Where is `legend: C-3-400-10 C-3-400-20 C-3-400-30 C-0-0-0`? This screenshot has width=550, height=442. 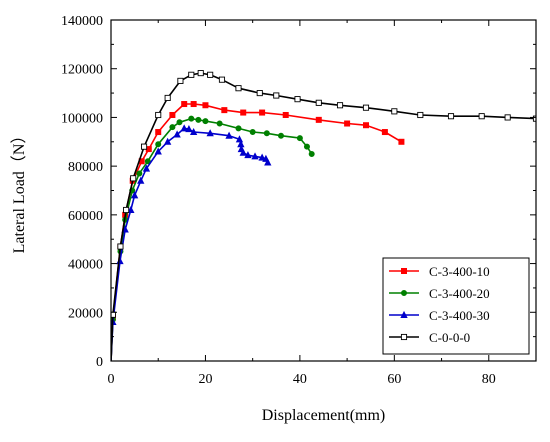 legend: C-3-400-10 C-3-400-20 C-3-400-30 C-0-0-0 is located at coordinates (456, 306).